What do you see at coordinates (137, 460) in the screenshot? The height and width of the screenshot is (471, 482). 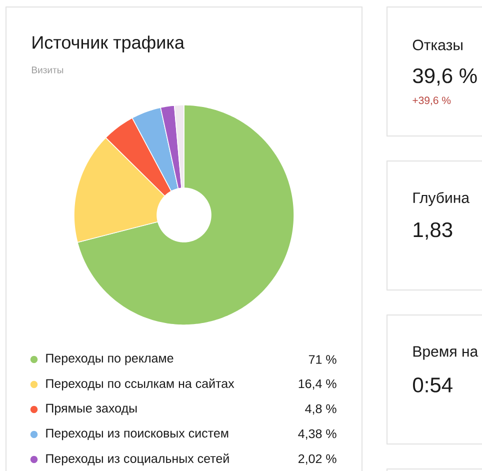 I see `legend-label: Переходы из социальных сетей` at bounding box center [137, 460].